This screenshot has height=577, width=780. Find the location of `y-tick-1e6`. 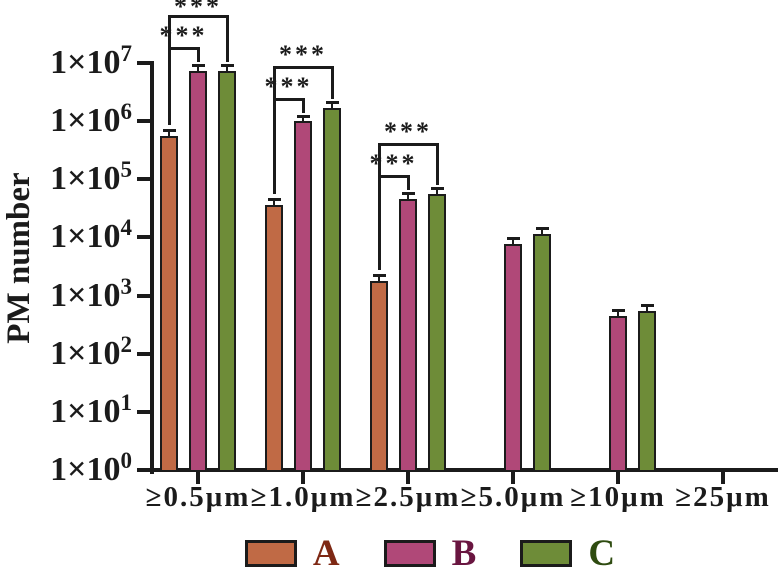

y-tick-1e6 is located at coordinates (143, 121).